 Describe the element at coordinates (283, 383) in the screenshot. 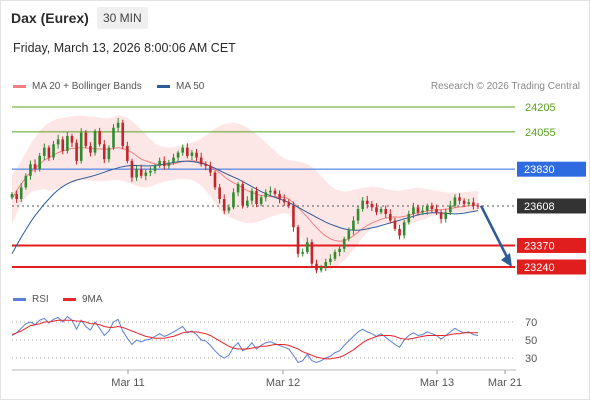

I see `time-label: Mar 12` at that location.